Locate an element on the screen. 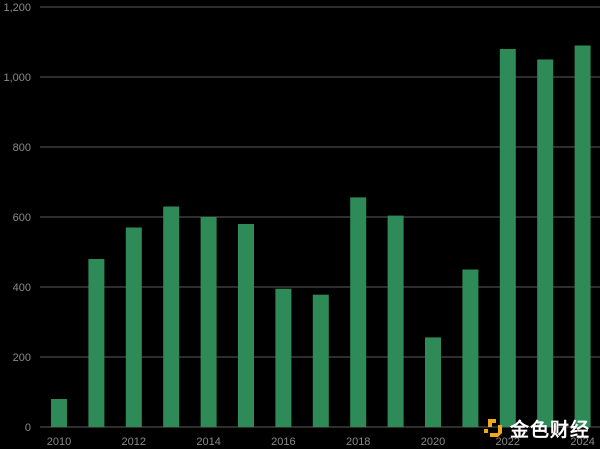 This screenshot has width=600, height=449. x-tick-label: 2010 is located at coordinates (59, 442).